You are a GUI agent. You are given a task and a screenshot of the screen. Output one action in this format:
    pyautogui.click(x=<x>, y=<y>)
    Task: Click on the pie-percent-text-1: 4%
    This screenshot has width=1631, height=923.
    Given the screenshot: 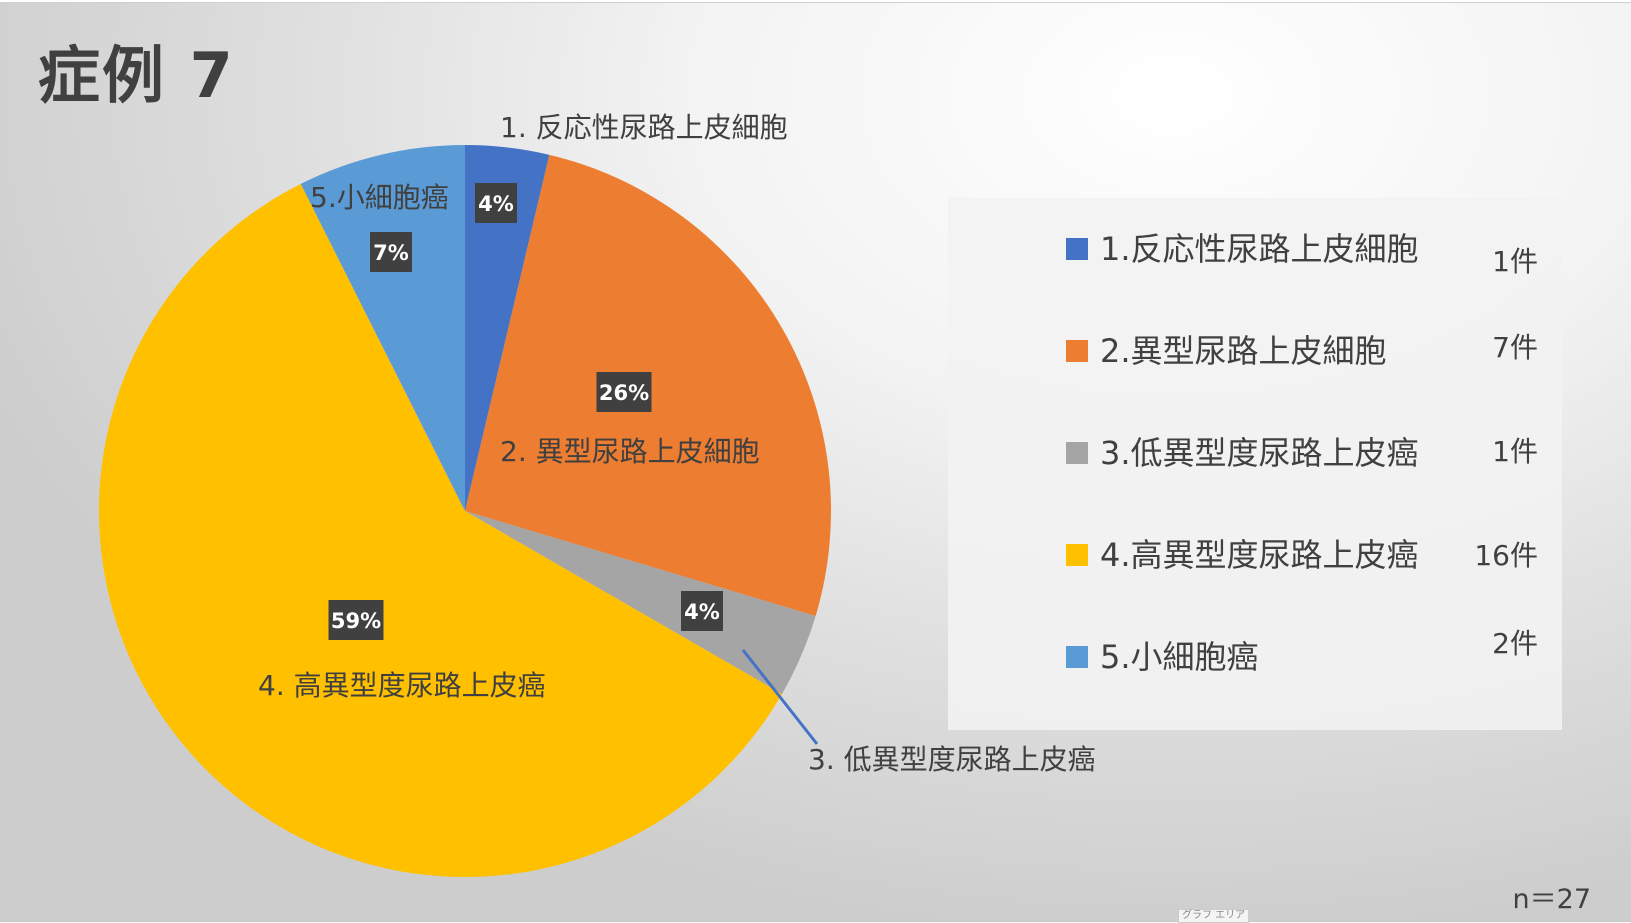 What is the action you would take?
    pyautogui.click(x=496, y=204)
    